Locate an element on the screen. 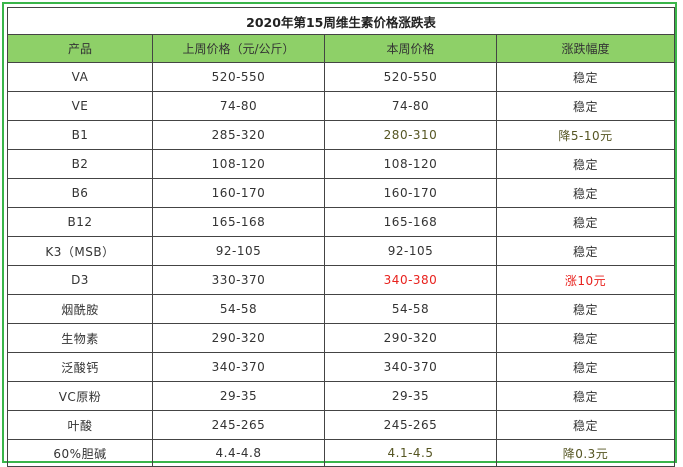 The height and width of the screenshot is (467, 683). last-week-price-cell: 74-80 is located at coordinates (238, 106).